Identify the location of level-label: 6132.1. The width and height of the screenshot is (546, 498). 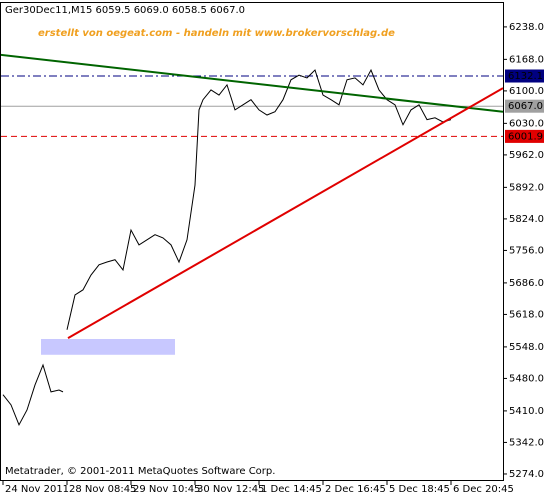
(525, 76).